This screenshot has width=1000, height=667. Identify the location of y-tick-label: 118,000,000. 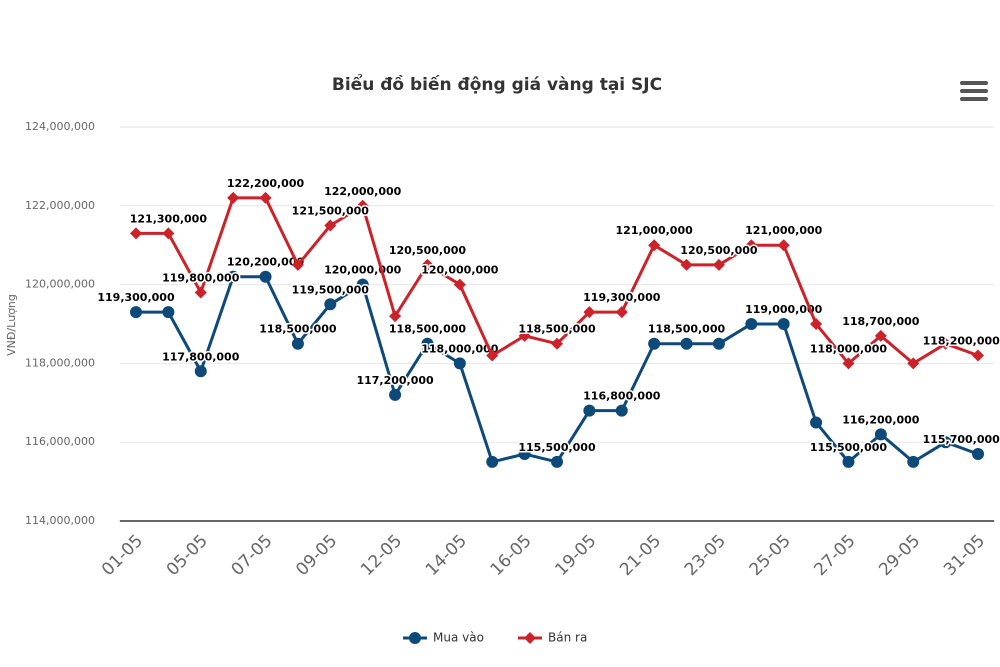
(60, 362).